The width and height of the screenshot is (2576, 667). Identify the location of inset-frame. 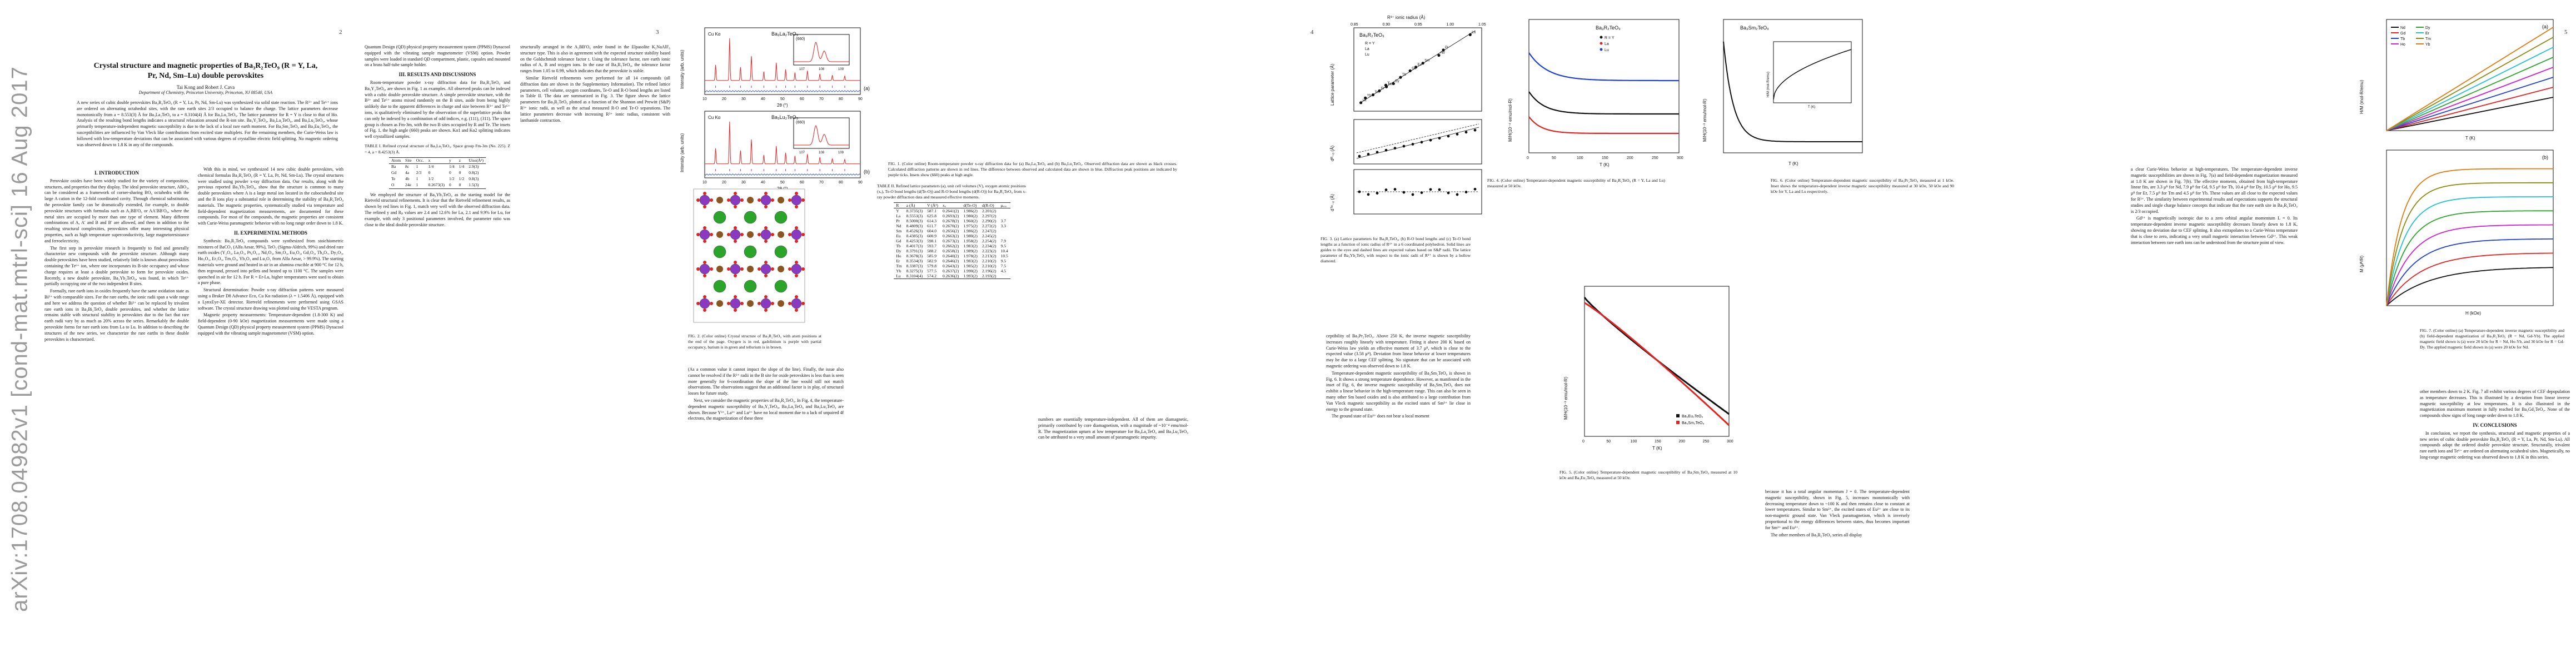
(1812, 72).